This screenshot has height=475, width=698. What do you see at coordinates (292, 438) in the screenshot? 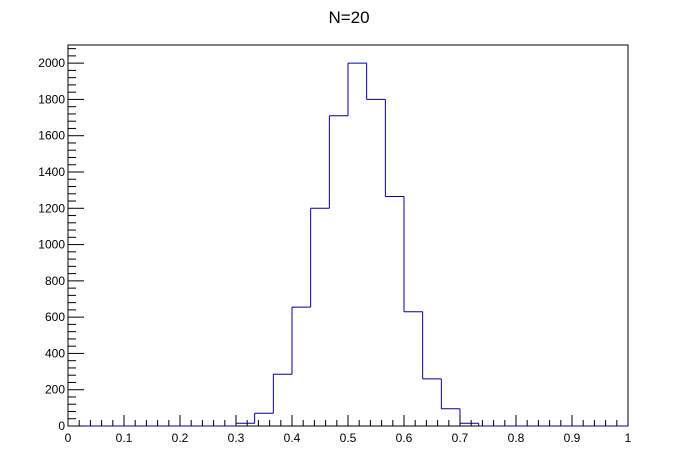
I see `x-tick-label: 0.4` at bounding box center [292, 438].